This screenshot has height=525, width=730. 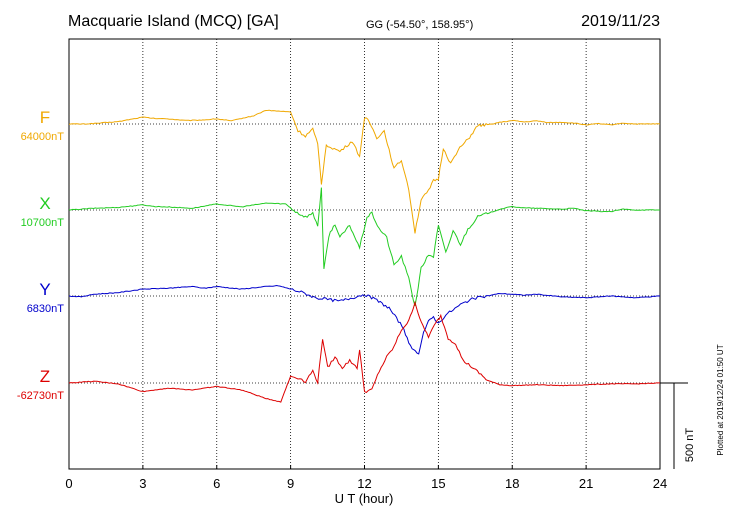 I want to click on date-label: 2019/11/23, so click(x=620, y=21).